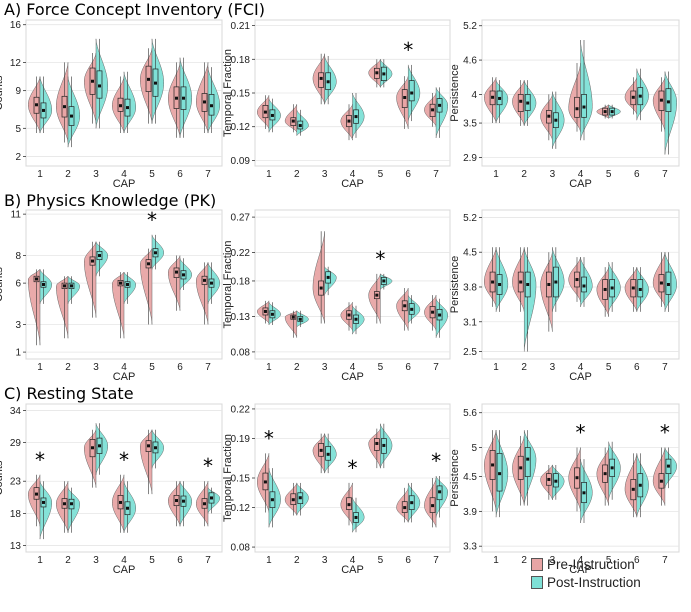 The height and width of the screenshot is (612, 691). I want to click on y-axis-label: Counts, so click(2, 284).